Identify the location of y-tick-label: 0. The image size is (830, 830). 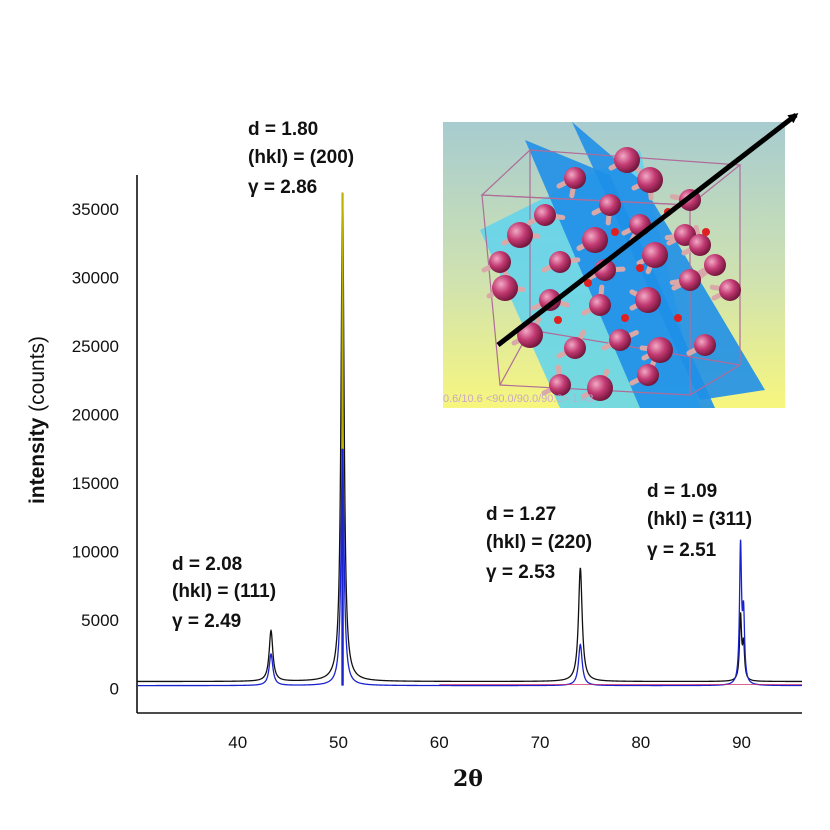
(114, 688).